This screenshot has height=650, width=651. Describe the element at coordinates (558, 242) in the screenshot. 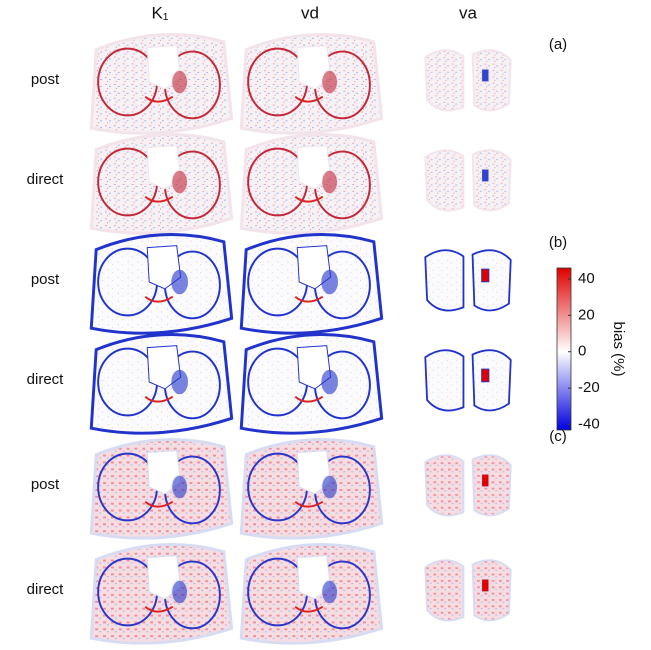

I see `panel-label: (b)` at that location.